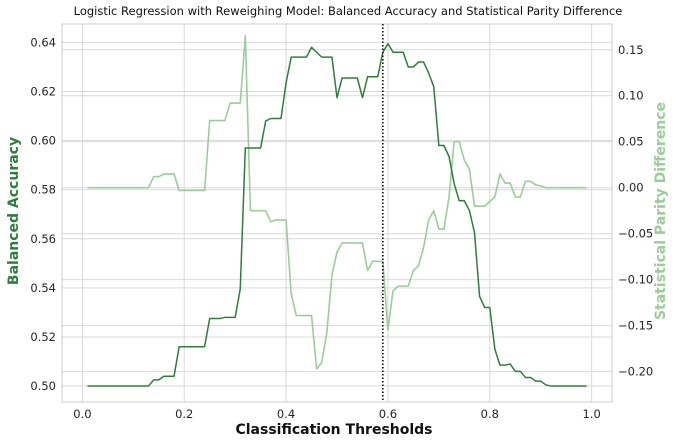  Describe the element at coordinates (14, 211) in the screenshot. I see `y-axis-label-left: Balanced Accuracy` at that location.